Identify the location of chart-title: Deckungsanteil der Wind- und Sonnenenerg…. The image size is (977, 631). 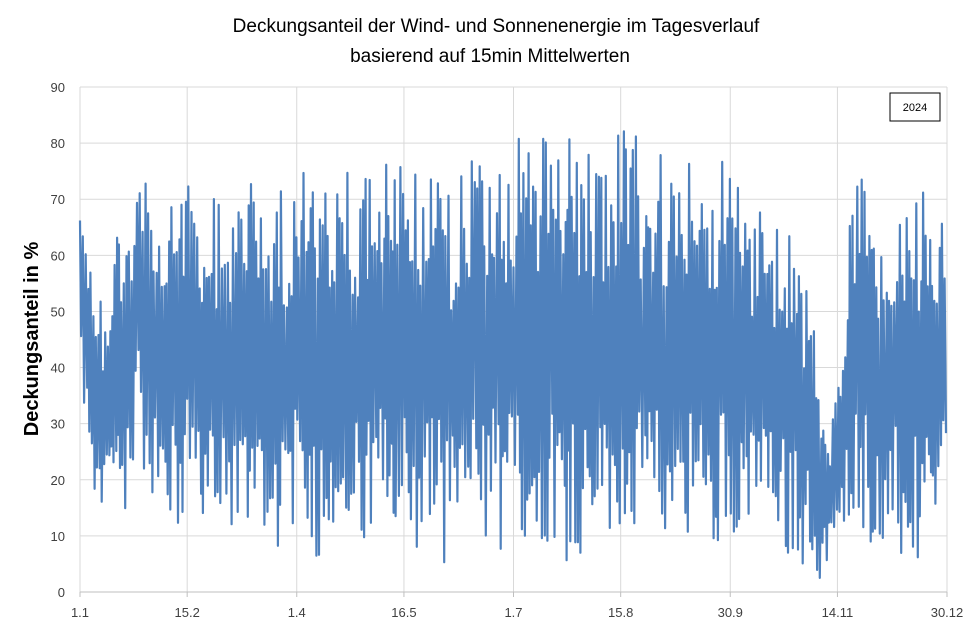
(496, 26).